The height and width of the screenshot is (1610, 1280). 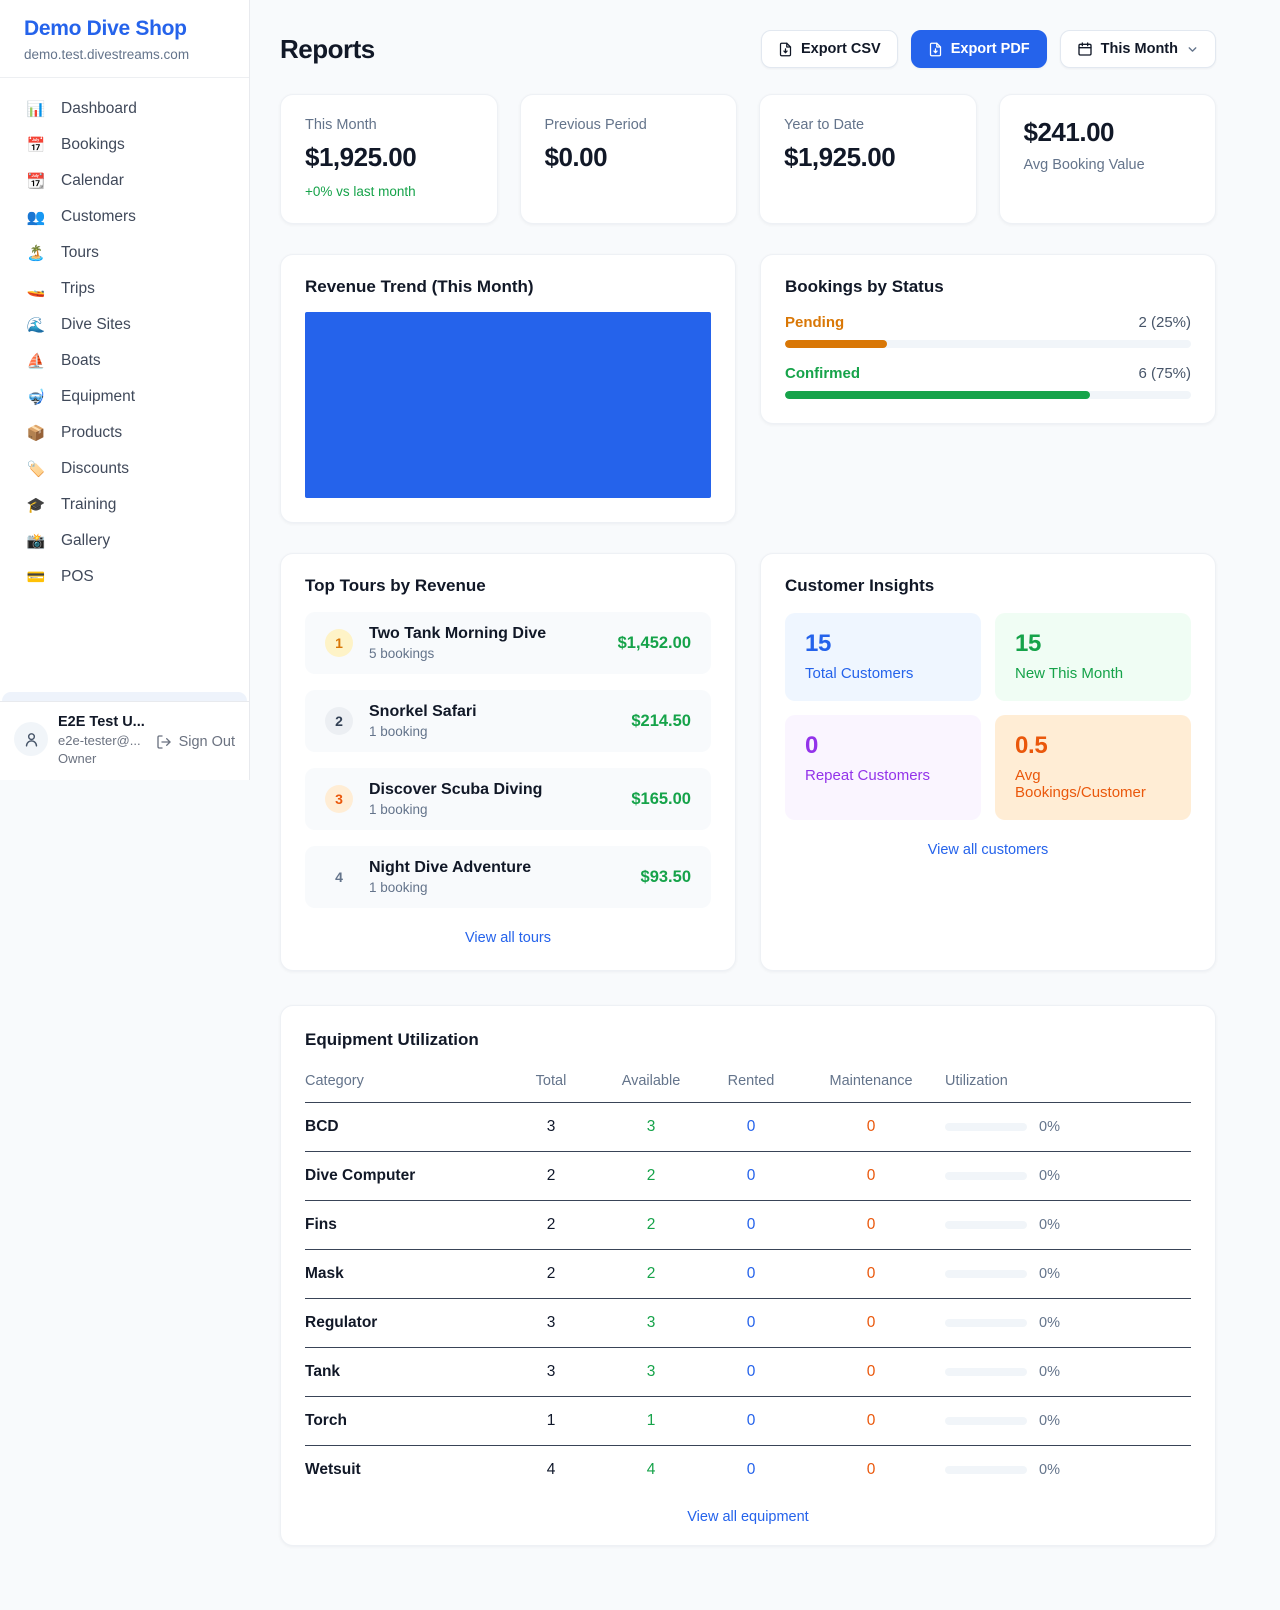 What do you see at coordinates (988, 331) in the screenshot?
I see `status-row: Pending 2 (25%)` at bounding box center [988, 331].